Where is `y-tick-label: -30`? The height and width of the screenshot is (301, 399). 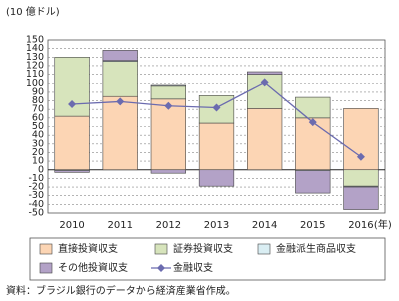 y-tick-label: -30 is located at coordinates (36, 195).